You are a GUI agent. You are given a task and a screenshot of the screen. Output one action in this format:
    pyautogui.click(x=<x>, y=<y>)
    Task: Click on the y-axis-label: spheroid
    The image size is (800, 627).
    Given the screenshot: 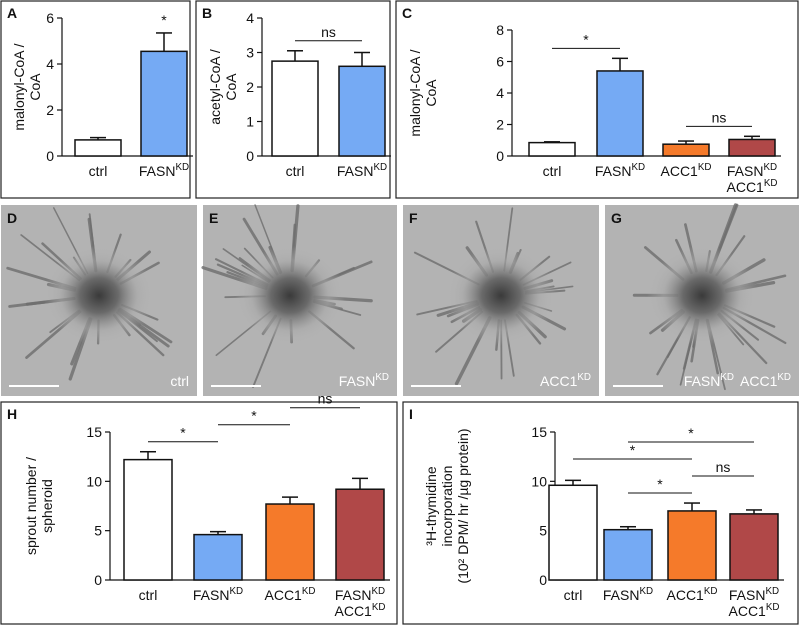 What is the action you would take?
    pyautogui.click(x=47, y=506)
    